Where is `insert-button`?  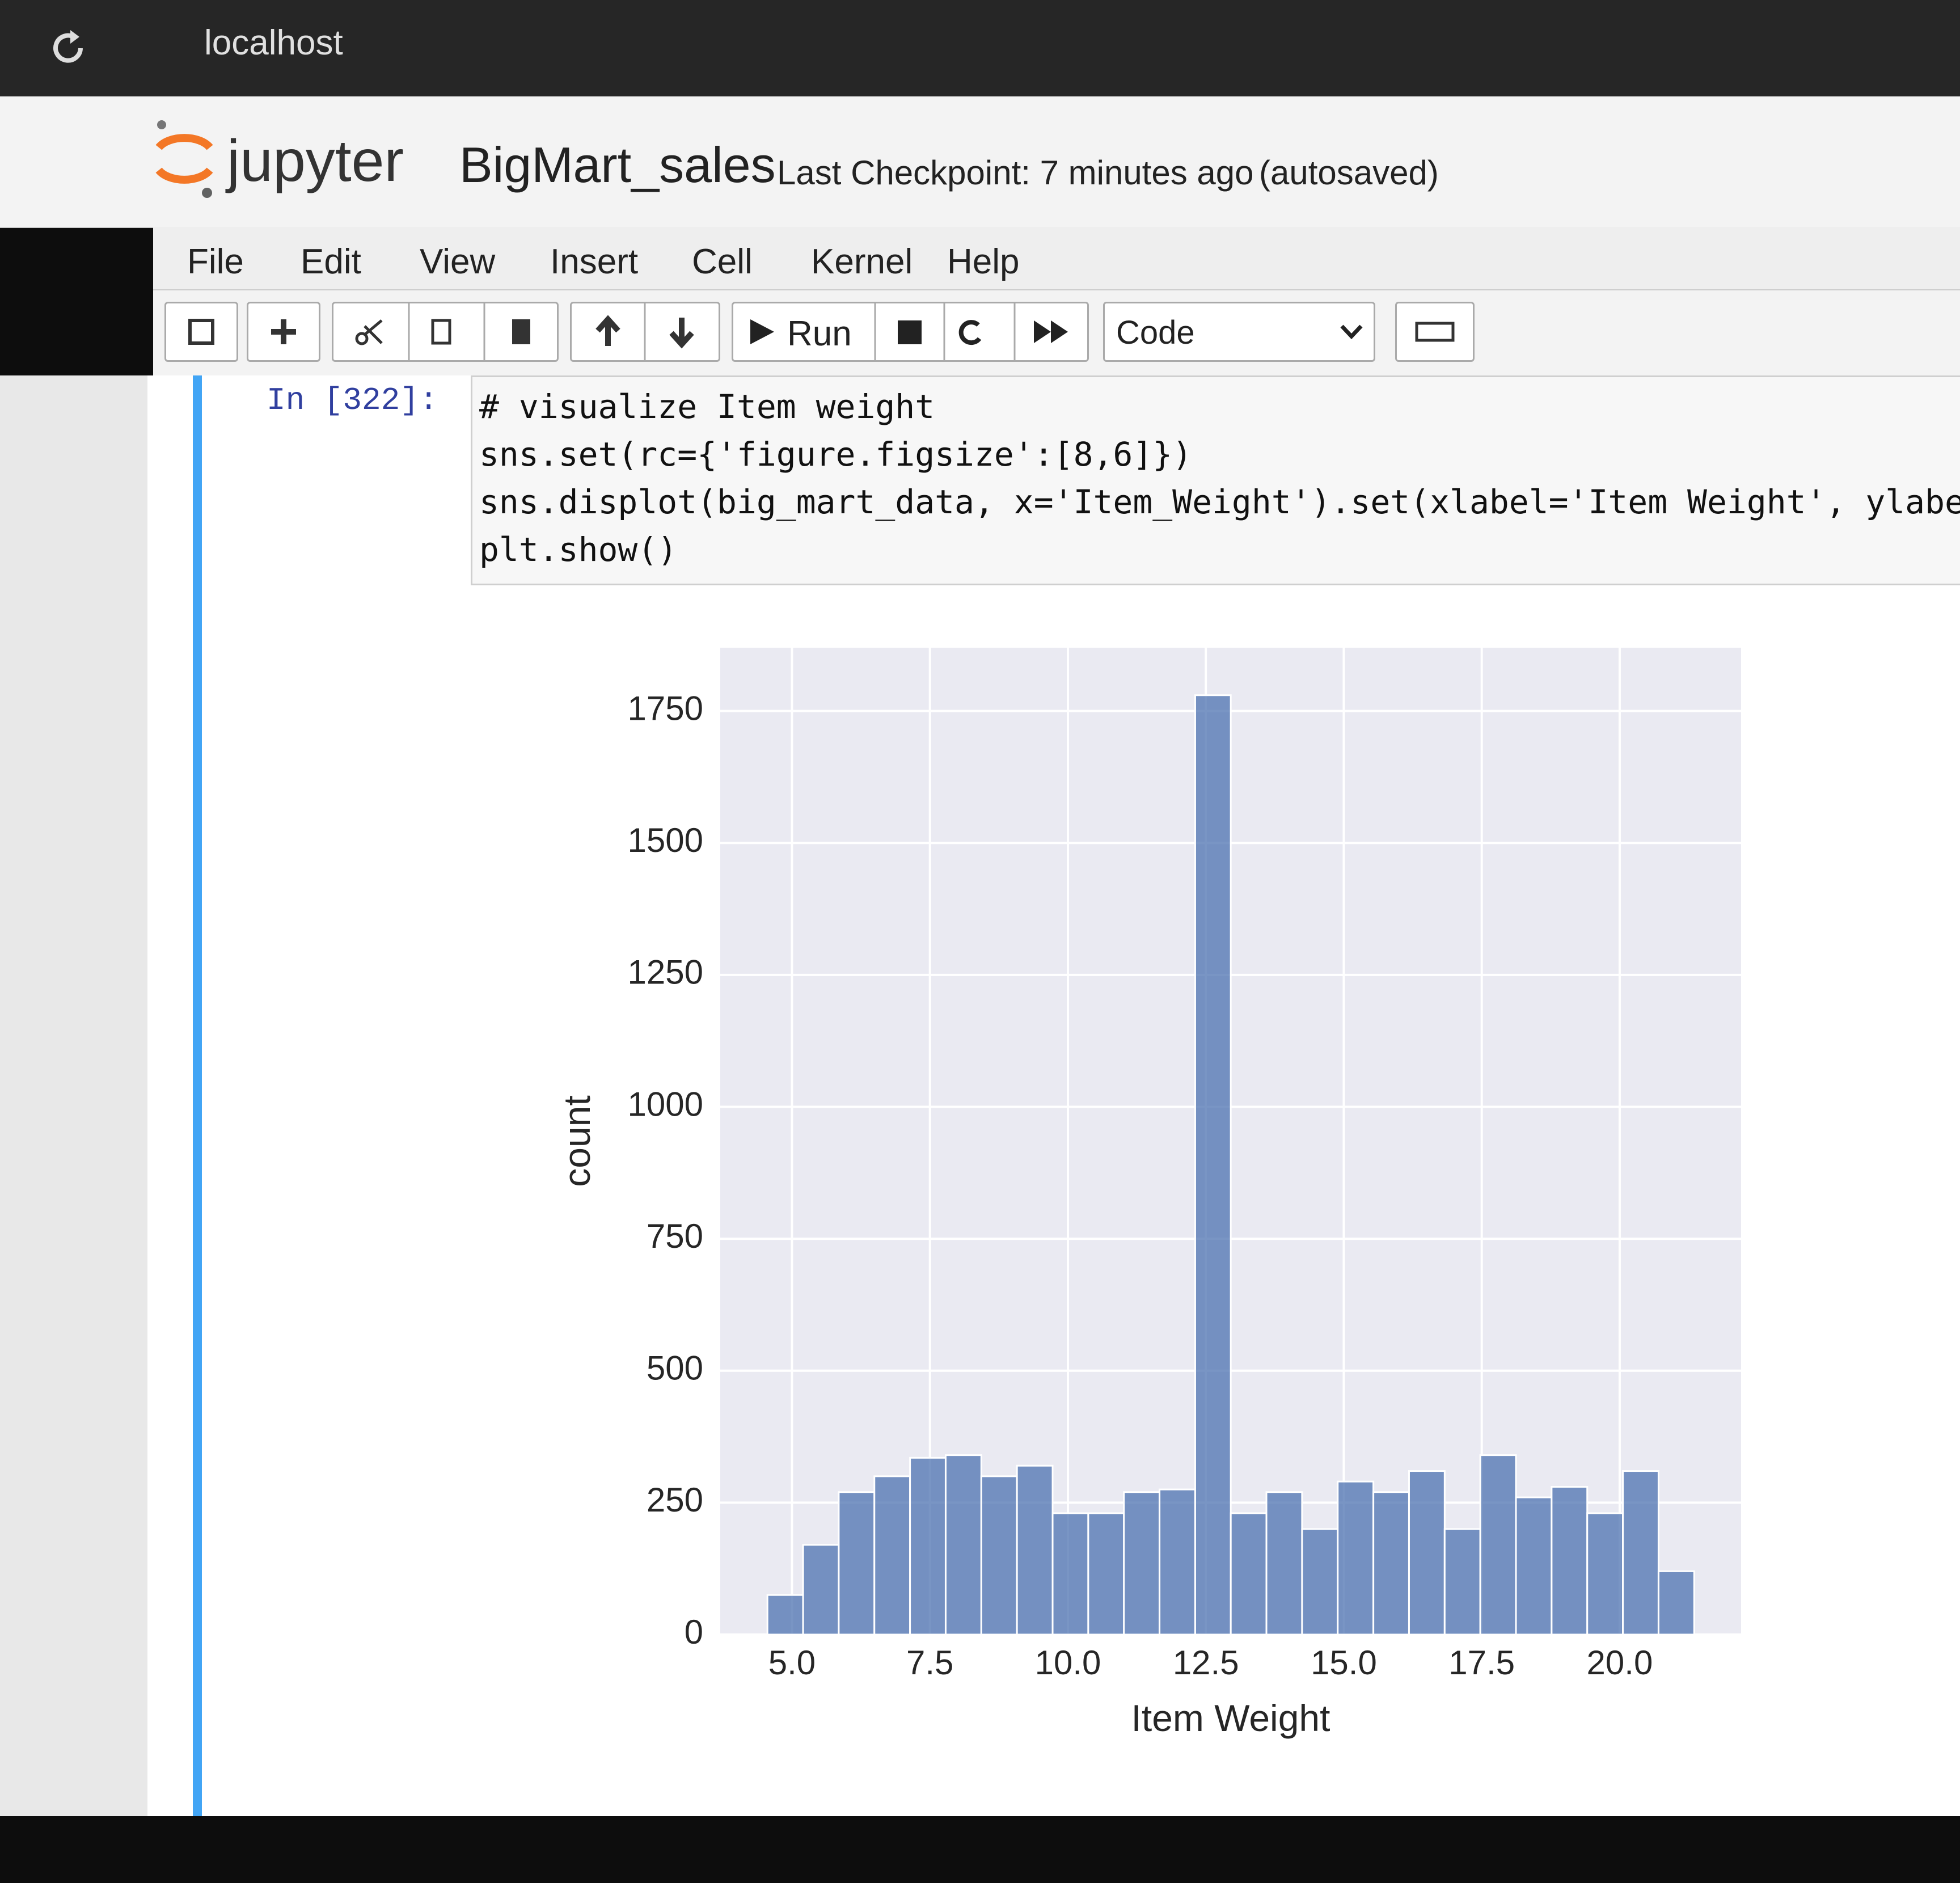 insert-button is located at coordinates (283, 332).